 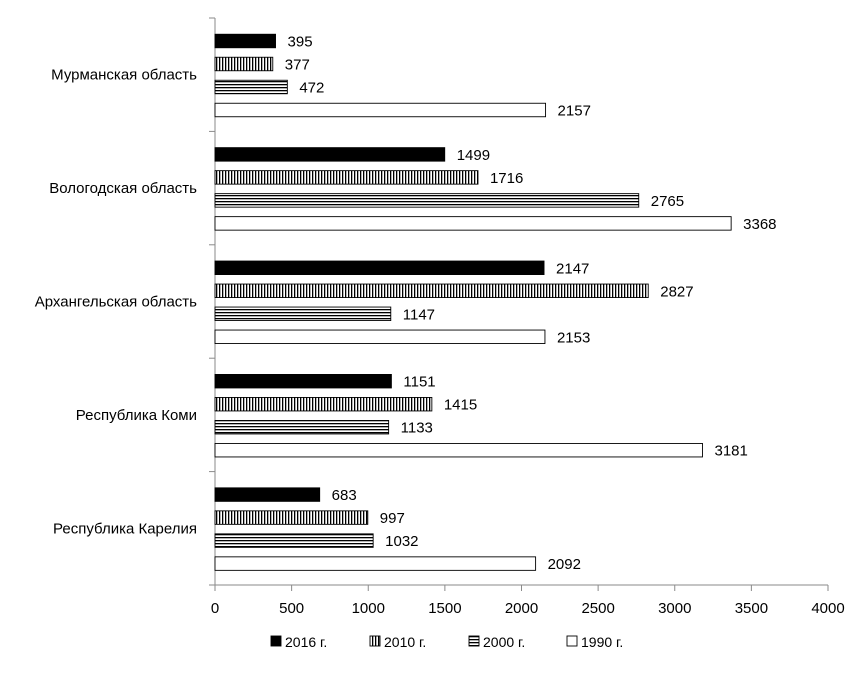 I want to click on data-label: 1716, so click(x=506, y=178).